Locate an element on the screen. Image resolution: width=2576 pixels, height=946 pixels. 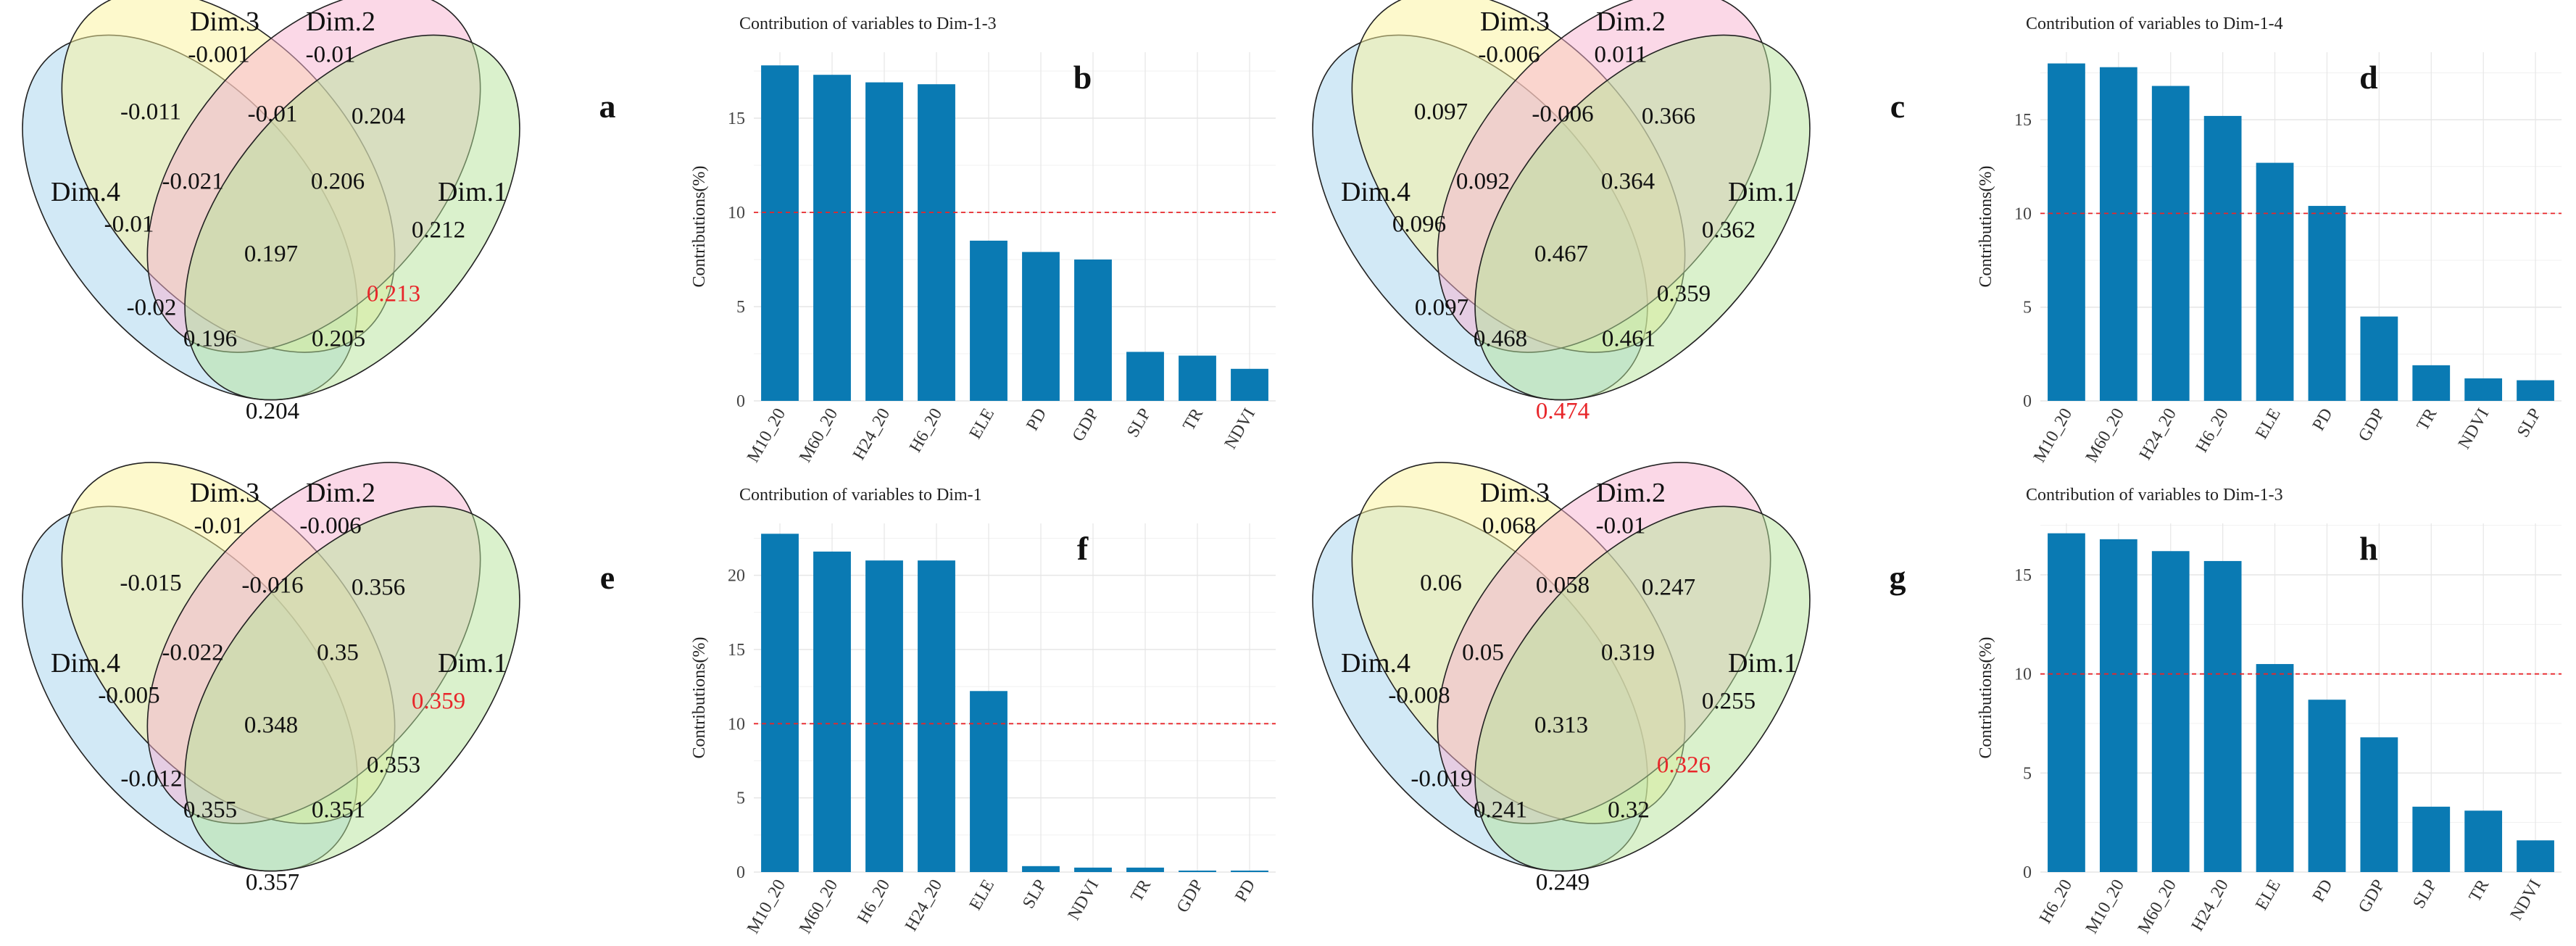
venn-value-d134: 0.353 is located at coordinates (393, 766).